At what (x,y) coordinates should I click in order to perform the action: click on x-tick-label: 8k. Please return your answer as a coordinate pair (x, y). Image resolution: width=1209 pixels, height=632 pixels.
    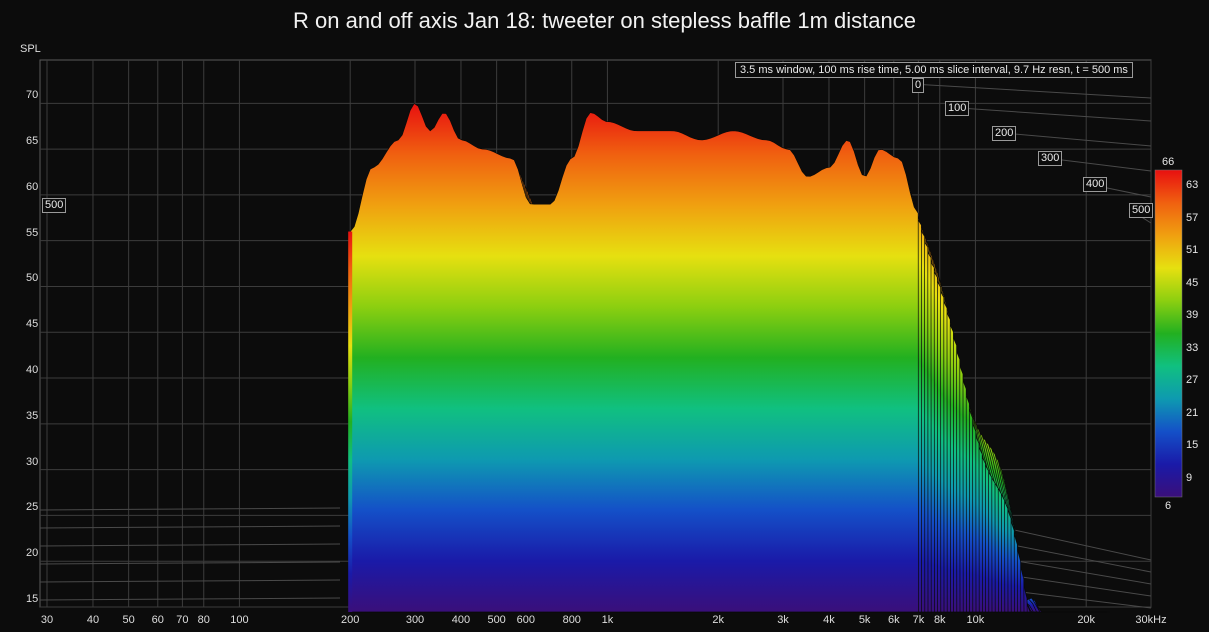
    Looking at the image, I should click on (939, 620).